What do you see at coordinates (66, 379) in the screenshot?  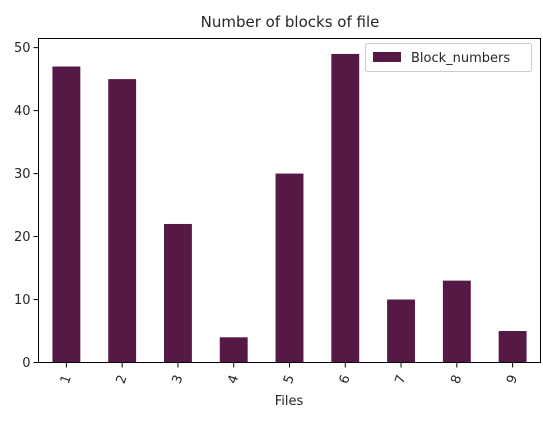 I see `x-tick-label-1: 1` at bounding box center [66, 379].